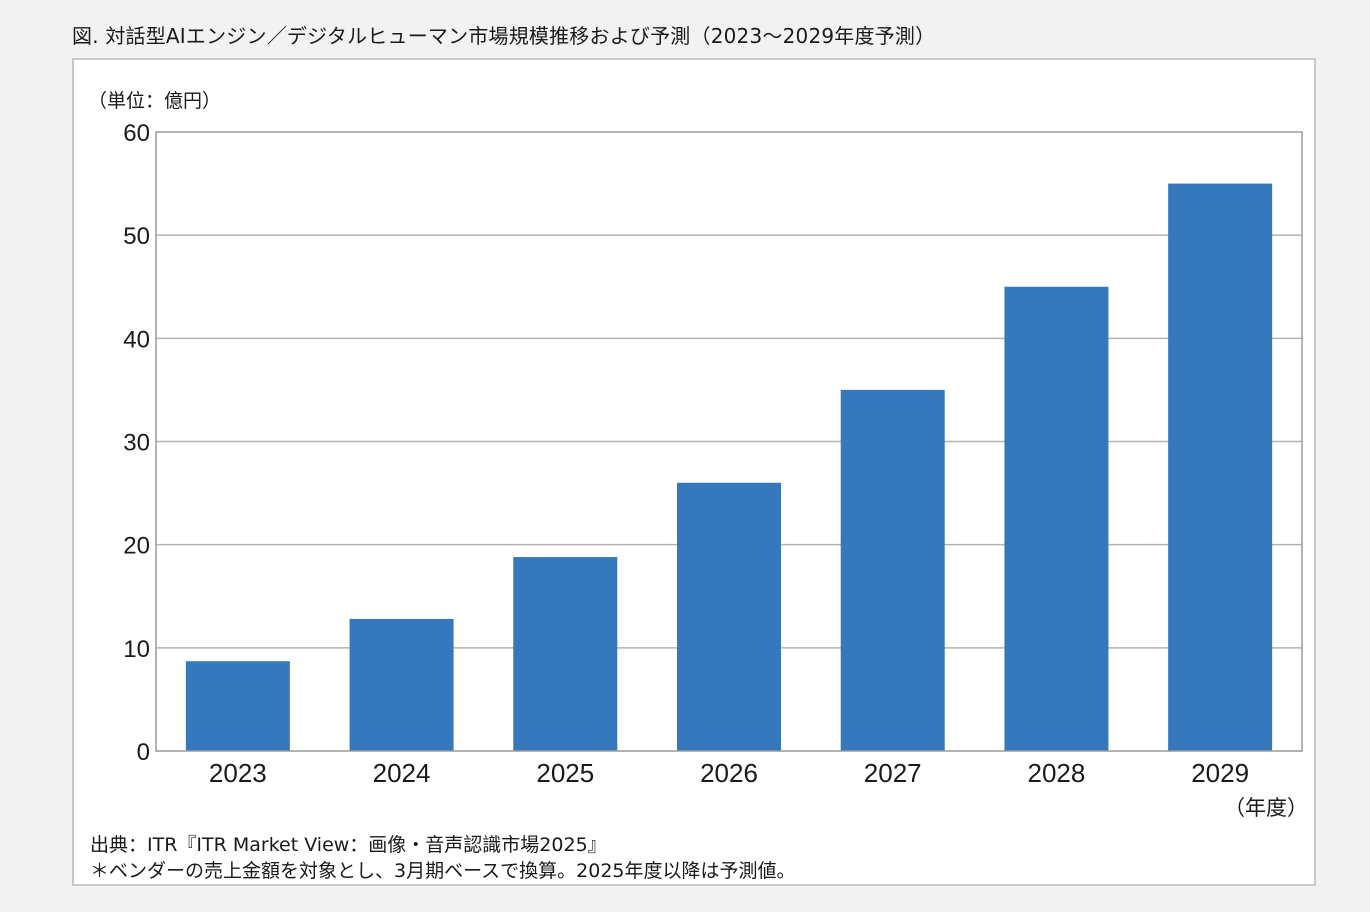 The image size is (1370, 912). Describe the element at coordinates (237, 706) in the screenshot. I see `bar-2023` at that location.